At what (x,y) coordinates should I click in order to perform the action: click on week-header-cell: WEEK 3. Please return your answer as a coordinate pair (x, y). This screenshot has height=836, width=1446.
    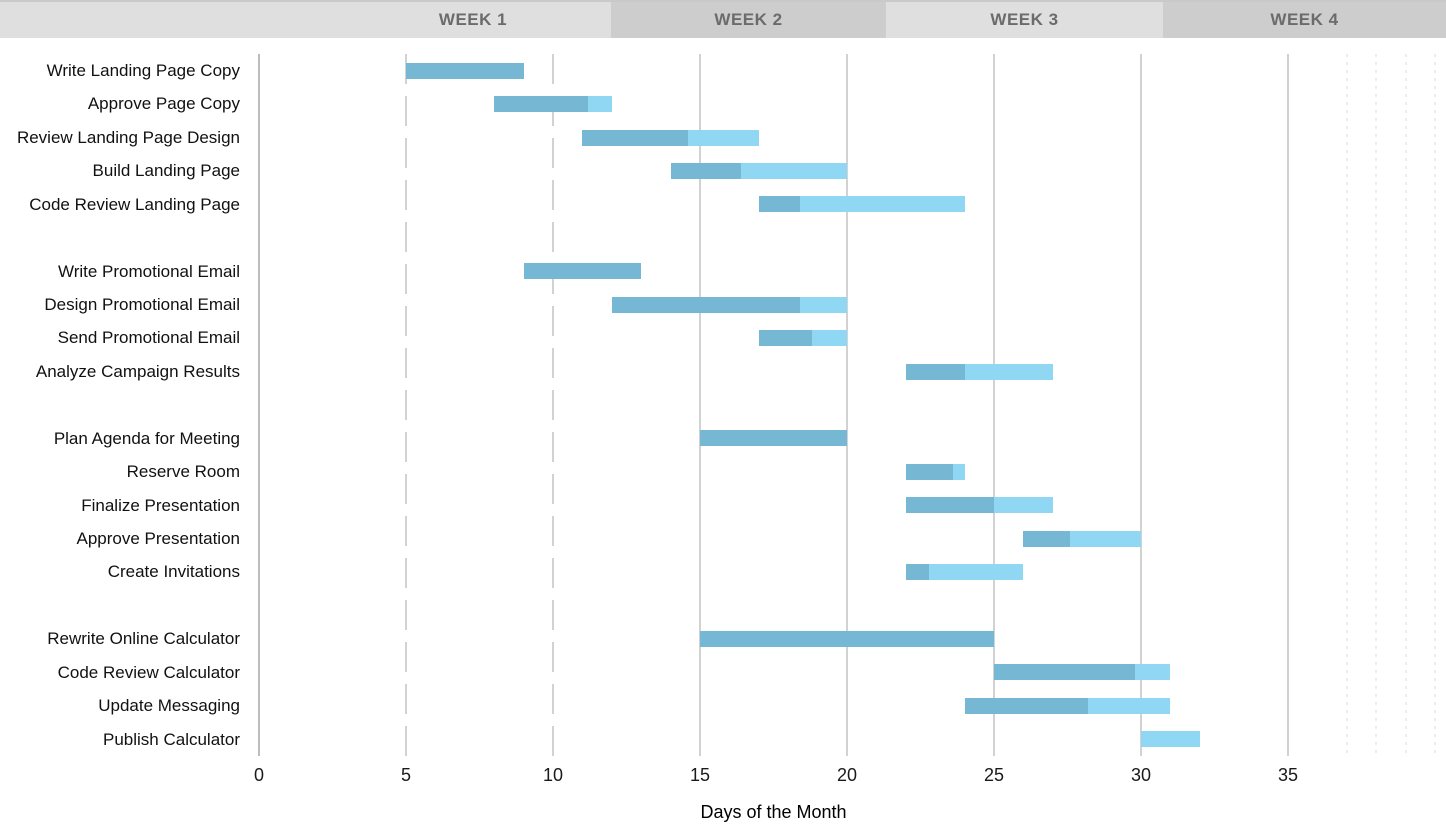
    Looking at the image, I should click on (1024, 20).